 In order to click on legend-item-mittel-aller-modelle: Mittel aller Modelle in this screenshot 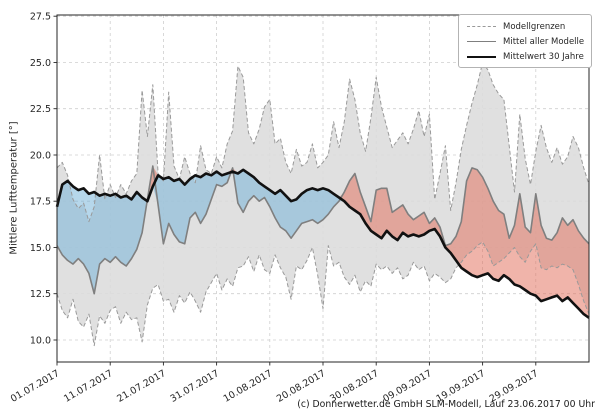, I will do `click(525, 41)`.